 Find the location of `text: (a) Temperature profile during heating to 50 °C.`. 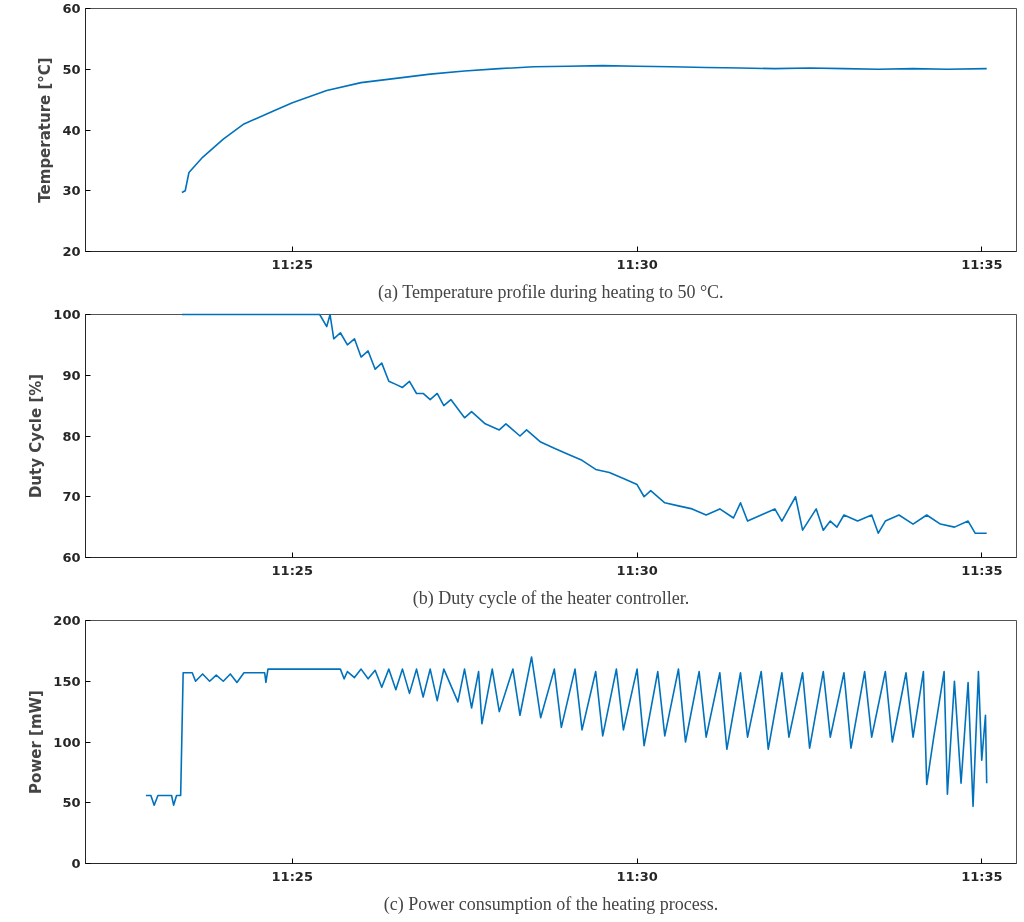

text: (a) Temperature profile during heating to 50 °C. is located at coordinates (551, 292).